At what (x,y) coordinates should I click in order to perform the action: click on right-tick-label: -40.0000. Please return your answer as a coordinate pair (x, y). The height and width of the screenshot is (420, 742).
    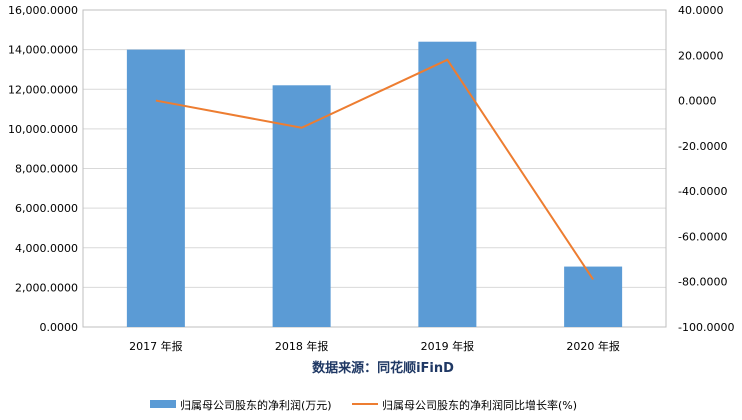
    Looking at the image, I should click on (702, 191).